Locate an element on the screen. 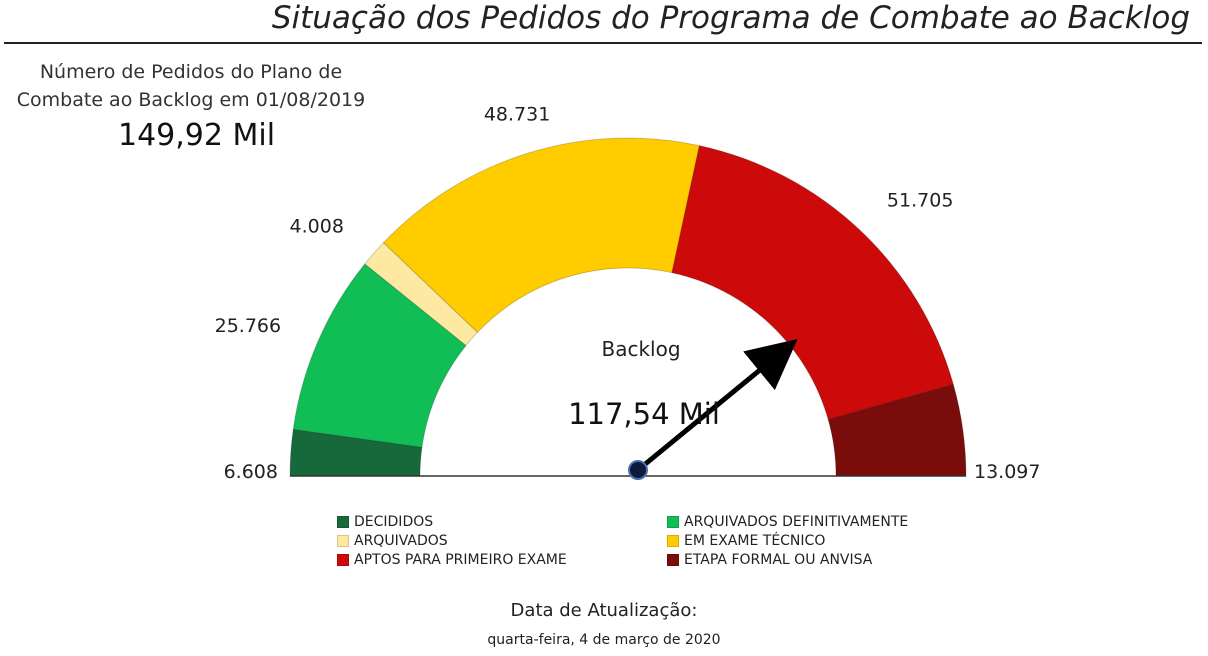  gauge-value-label: 4.008 is located at coordinates (317, 227).